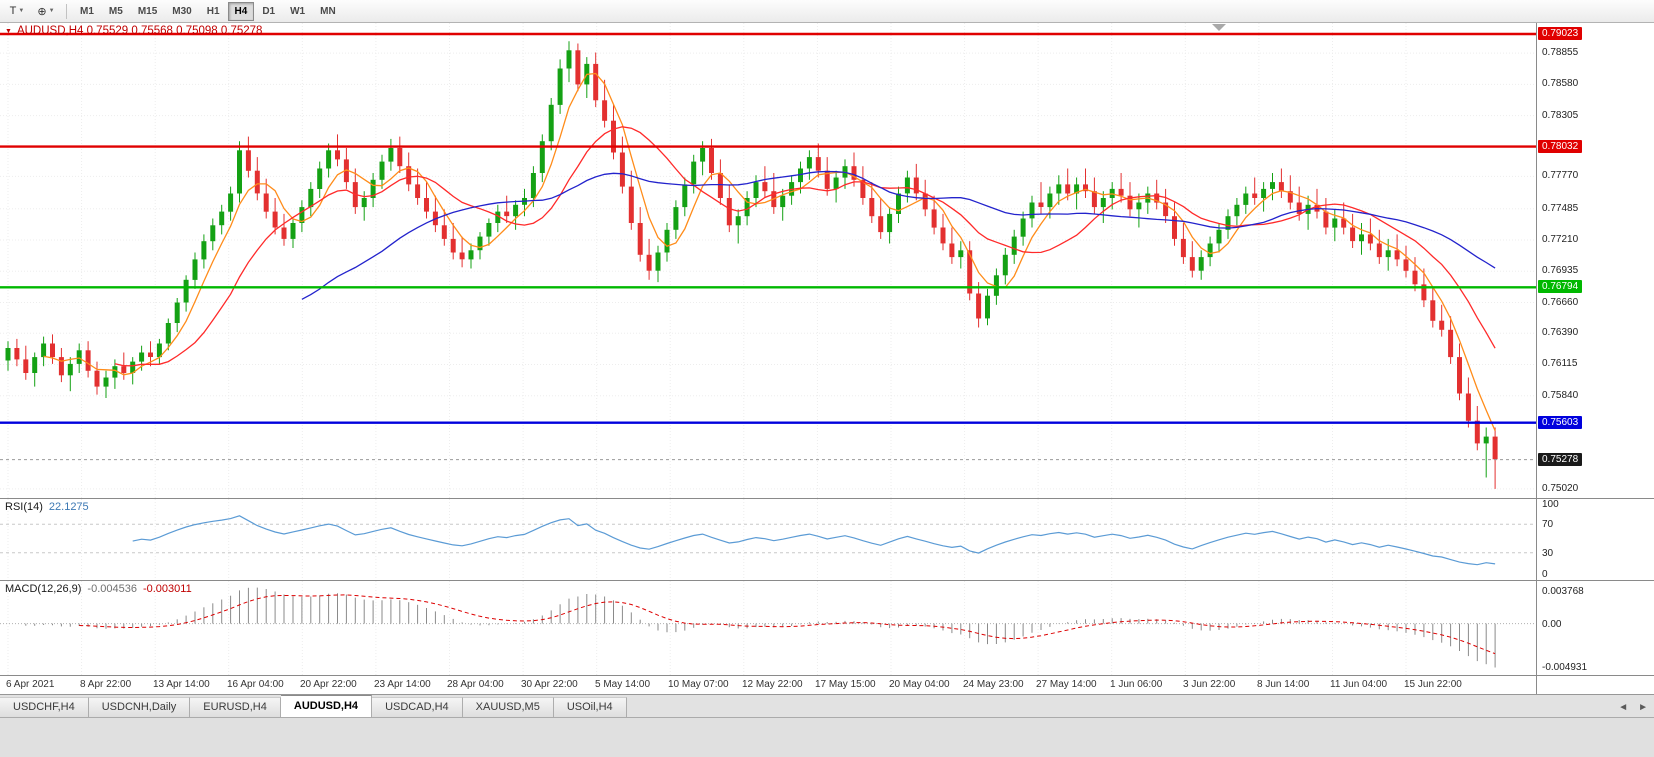  Describe the element at coordinates (1560, 83) in the screenshot. I see `price-axis-label: 0.78580` at that location.